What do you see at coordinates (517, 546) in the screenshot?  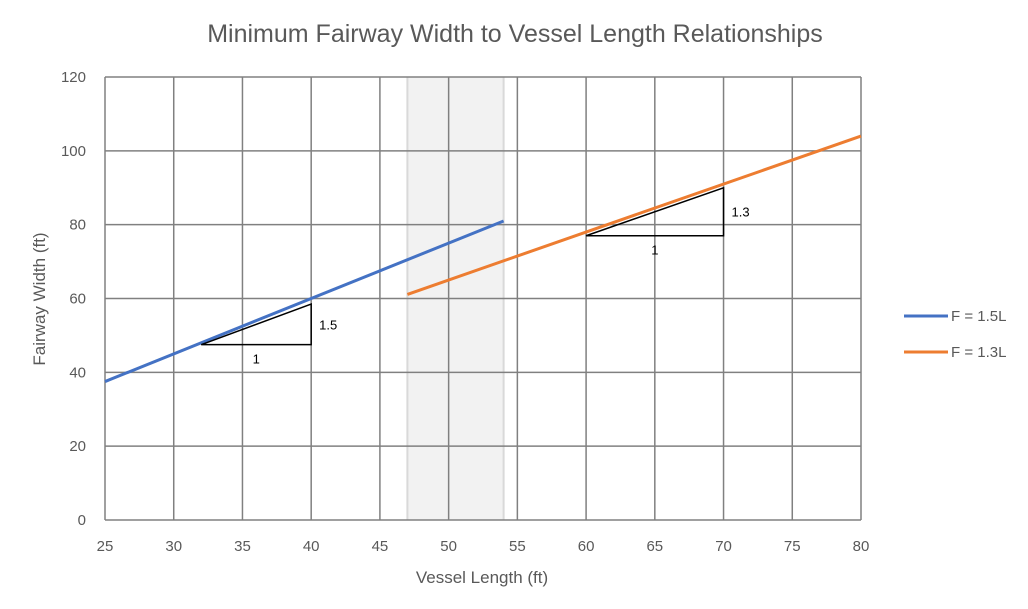 I see `x-tick-label: 55` at bounding box center [517, 546].